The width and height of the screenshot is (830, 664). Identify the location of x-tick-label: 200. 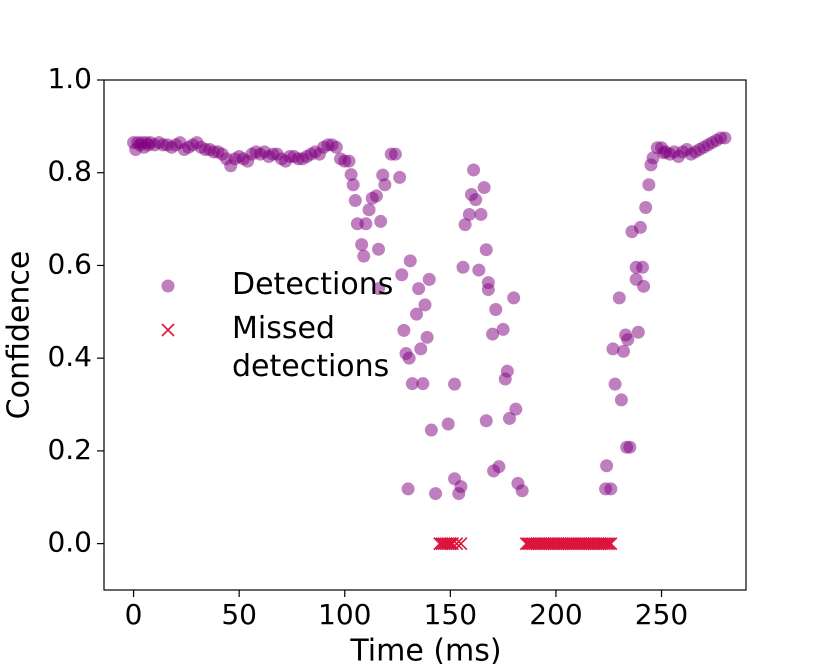
(555, 614).